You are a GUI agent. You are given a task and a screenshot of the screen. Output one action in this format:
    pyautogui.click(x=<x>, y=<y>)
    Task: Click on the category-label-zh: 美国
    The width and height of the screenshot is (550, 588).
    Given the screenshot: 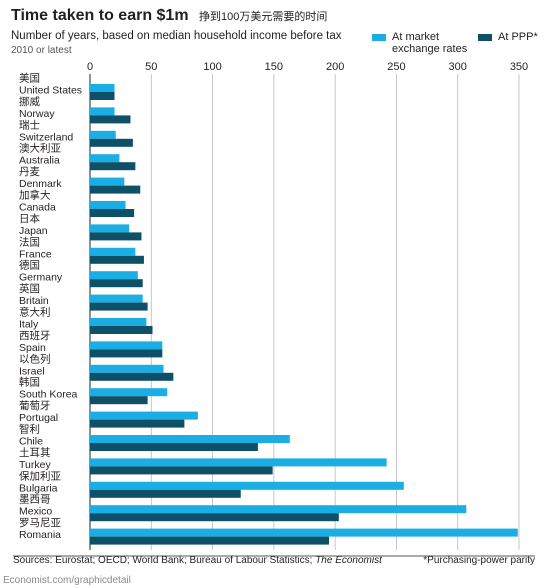 What is the action you would take?
    pyautogui.click(x=29, y=78)
    